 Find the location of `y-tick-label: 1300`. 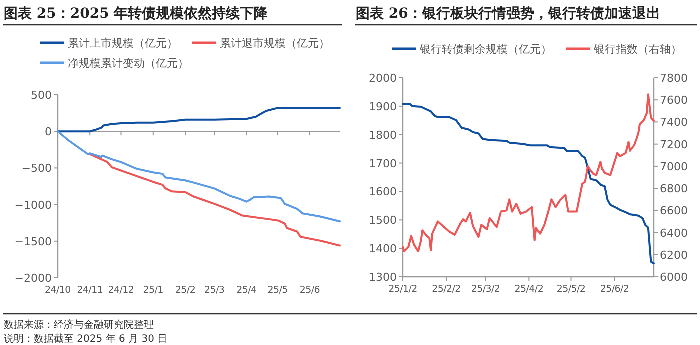

y-tick-label: 1300 is located at coordinates (383, 277).